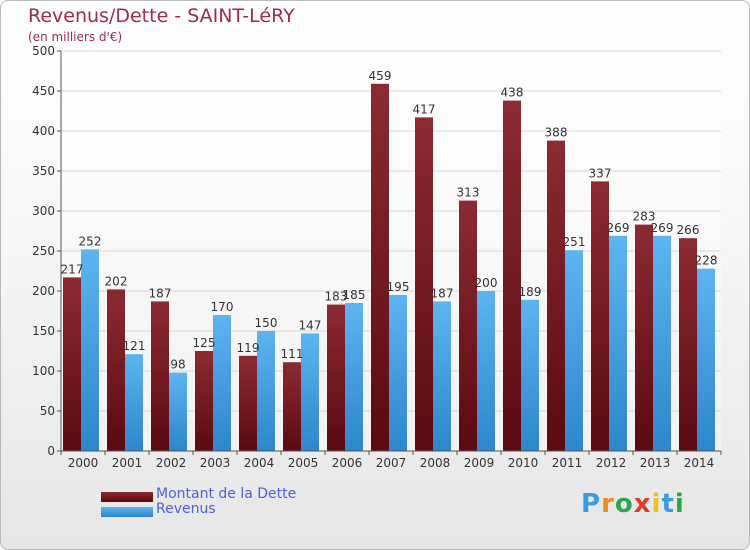  I want to click on data-label-debt: 459, so click(380, 76).